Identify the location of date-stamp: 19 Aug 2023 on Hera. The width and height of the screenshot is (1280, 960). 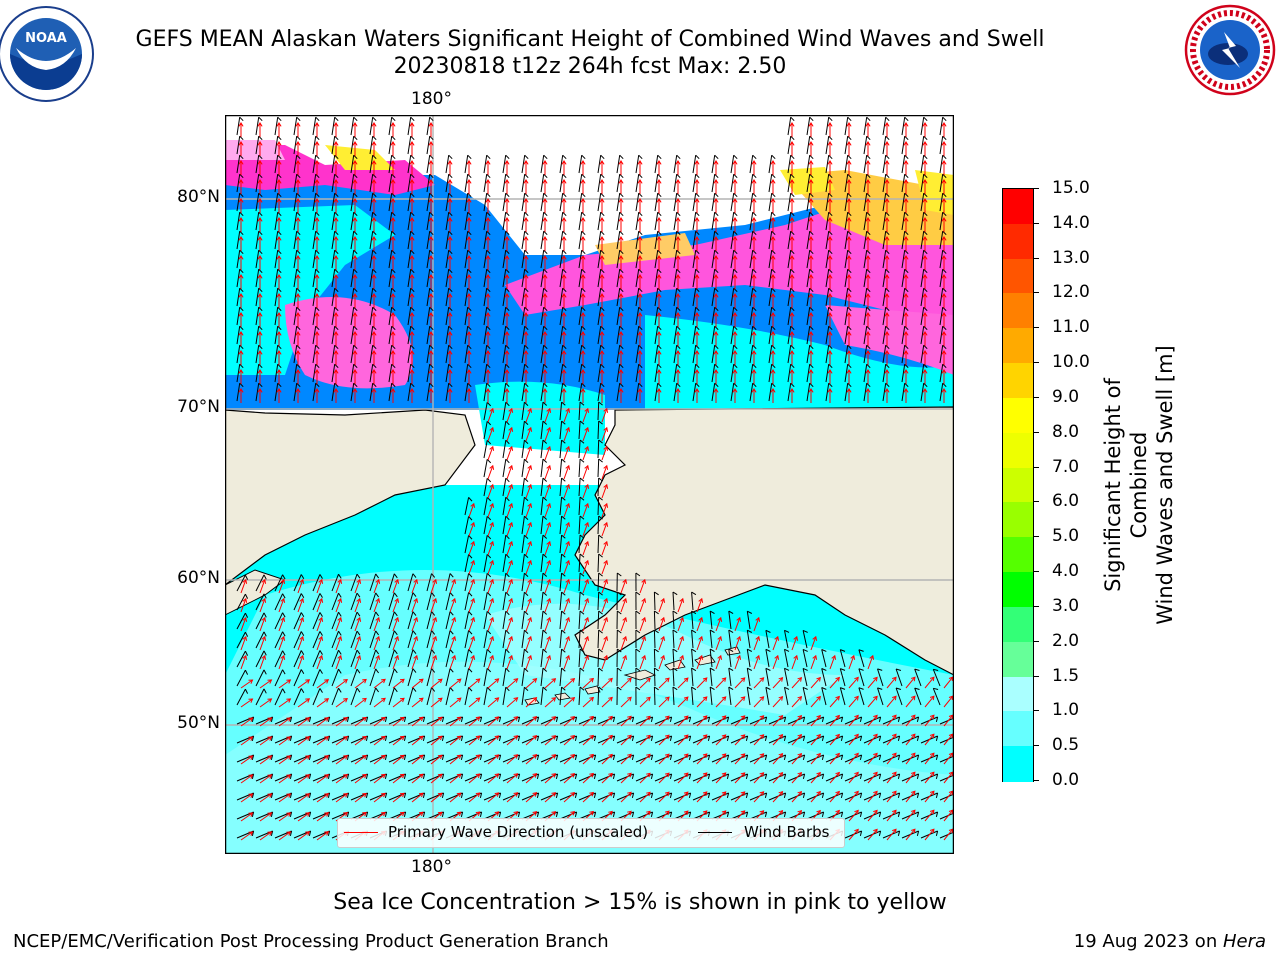
(1170, 941).